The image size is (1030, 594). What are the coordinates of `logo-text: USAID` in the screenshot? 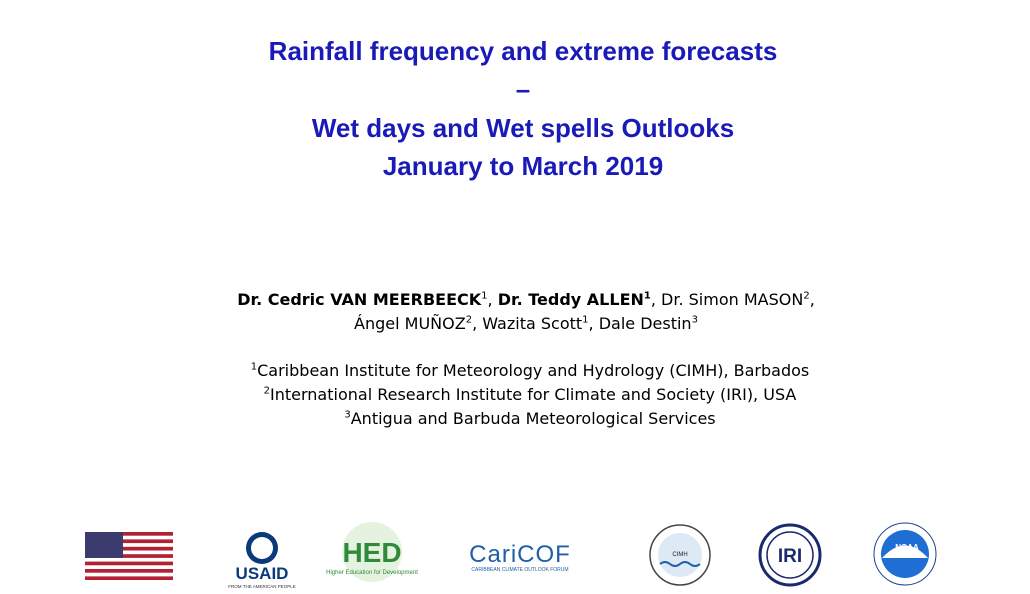 It's located at (262, 573).